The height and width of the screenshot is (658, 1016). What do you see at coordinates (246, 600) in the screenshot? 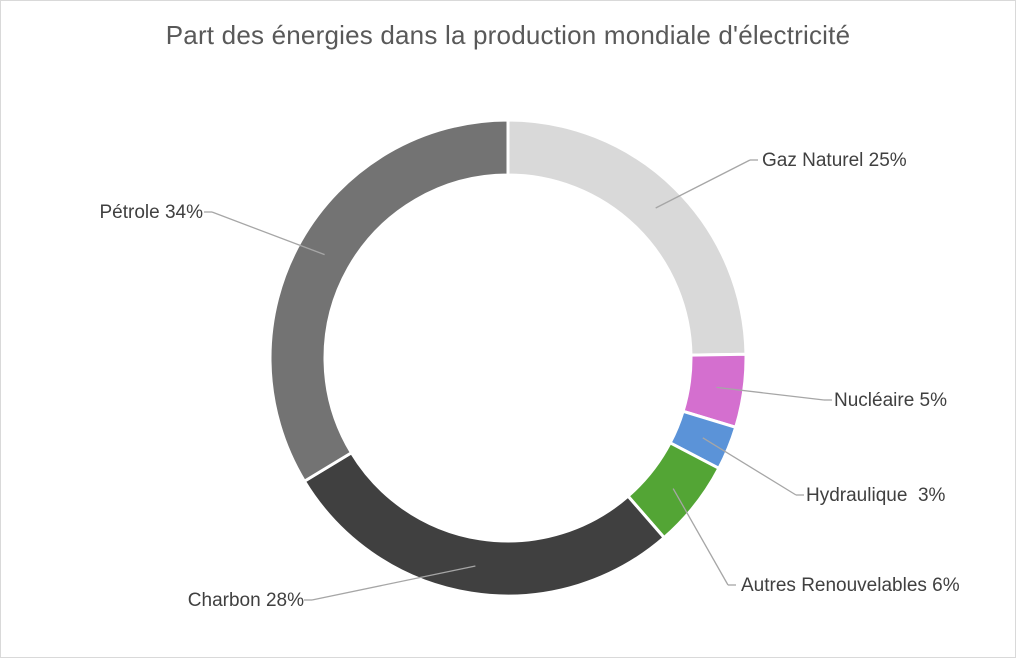
I see `data-label-charbon: Charbon 28%` at bounding box center [246, 600].